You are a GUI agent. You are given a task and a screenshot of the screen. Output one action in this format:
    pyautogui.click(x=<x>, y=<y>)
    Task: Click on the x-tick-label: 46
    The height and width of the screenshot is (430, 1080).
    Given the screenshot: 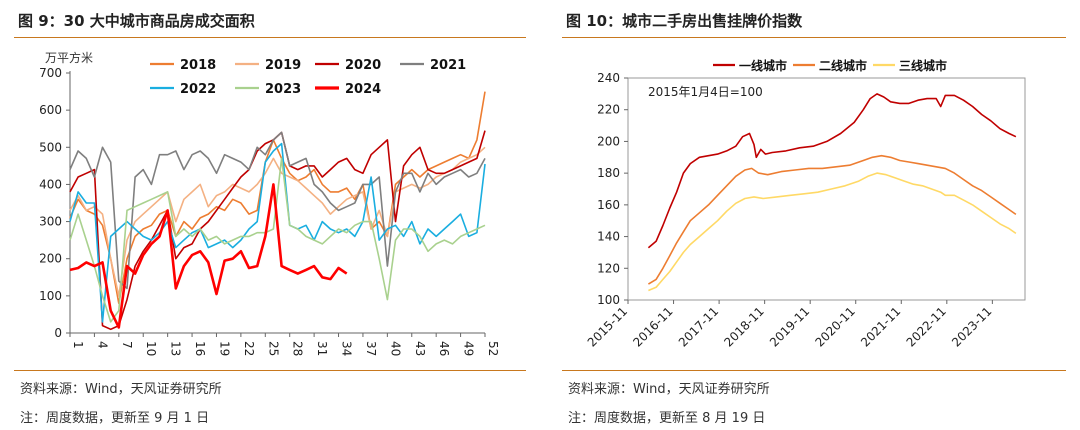 What is the action you would take?
    pyautogui.click(x=444, y=348)
    